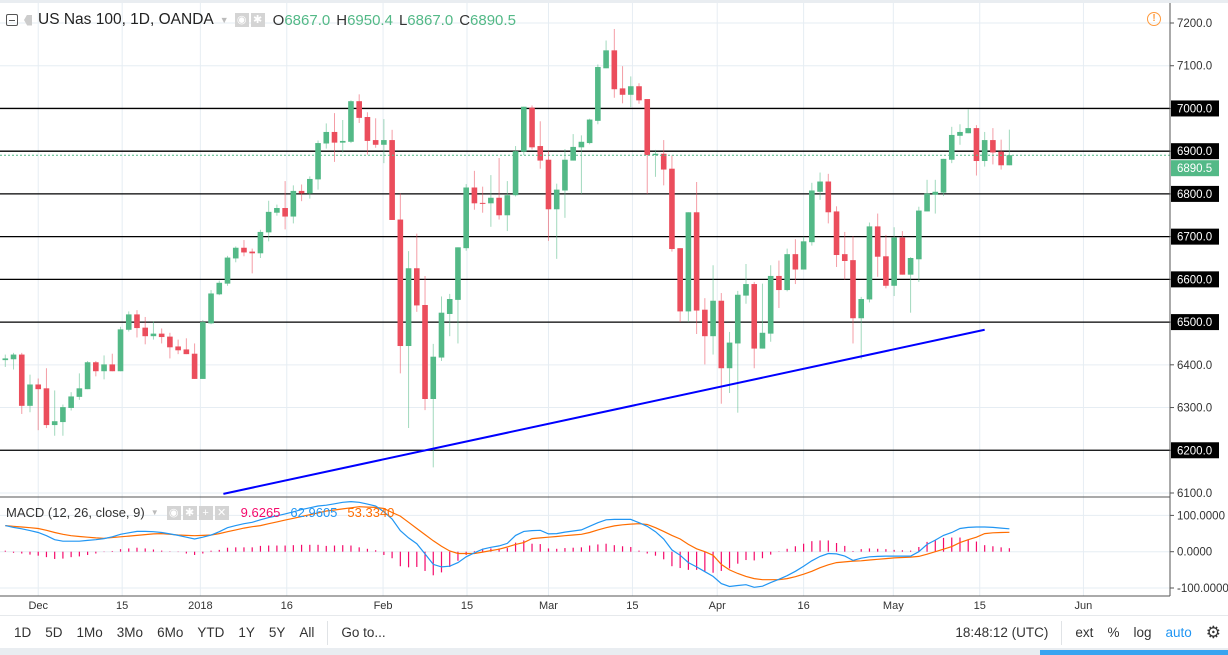  Describe the element at coordinates (75, 512) in the screenshot. I see `macd-title: MACD (12, 26, close, 9)` at that location.